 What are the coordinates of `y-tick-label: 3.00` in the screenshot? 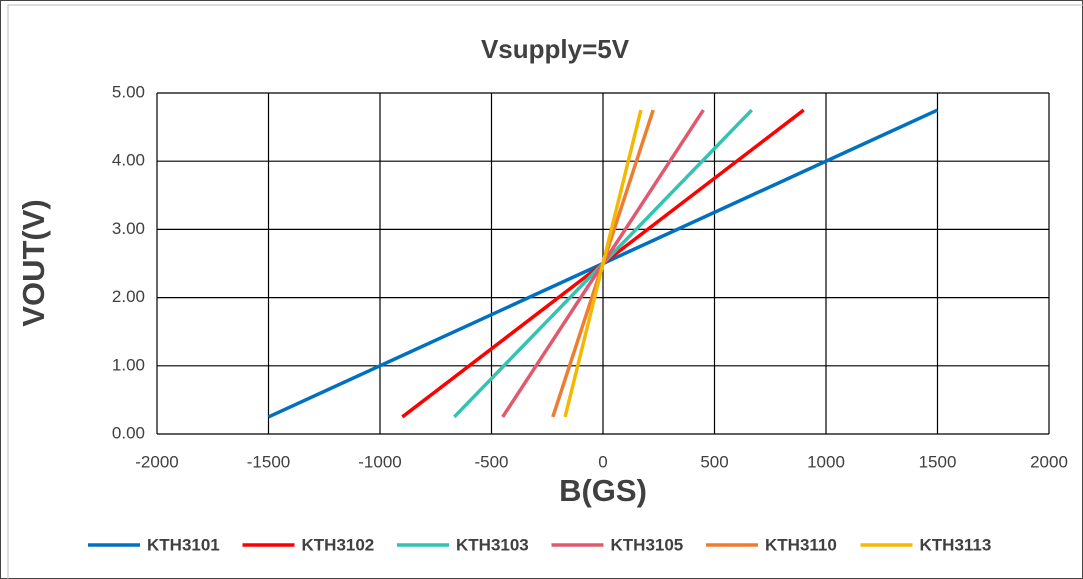 It's located at (128, 228).